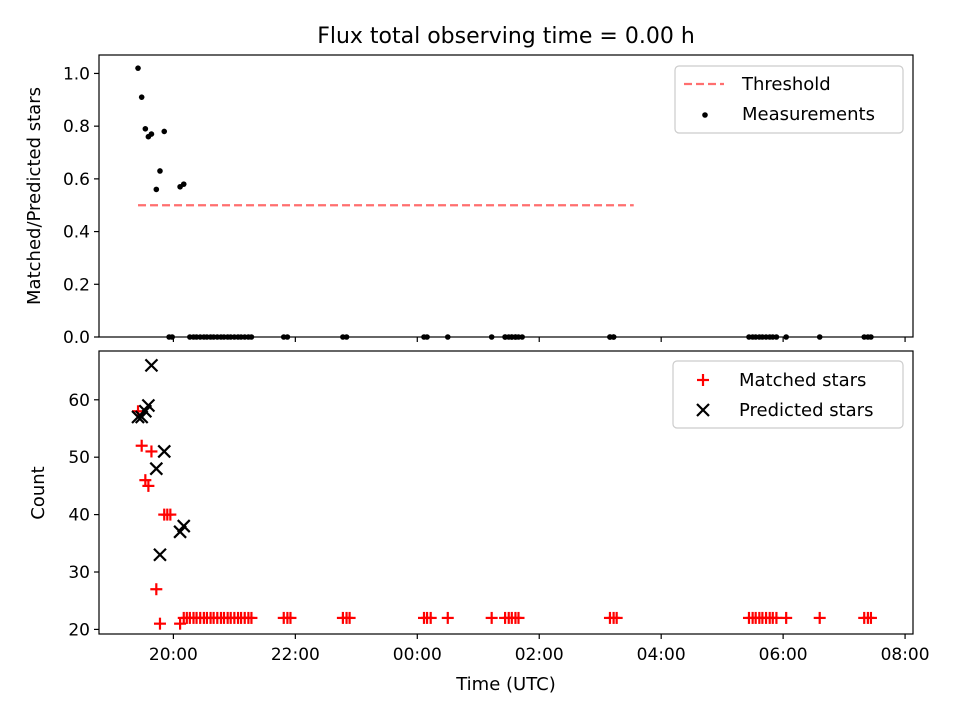 This screenshot has height=720, width=960. Describe the element at coordinates (76, 338) in the screenshot. I see `y-tick-label: 0.0` at that location.